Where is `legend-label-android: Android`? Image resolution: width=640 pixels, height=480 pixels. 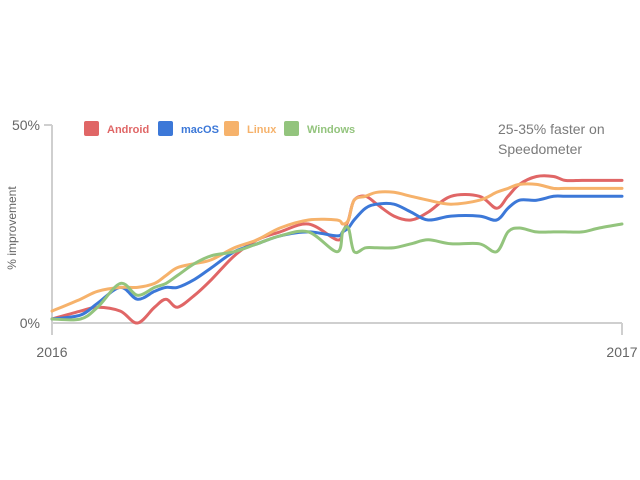
legend-label-android: Android is located at coordinates (128, 130).